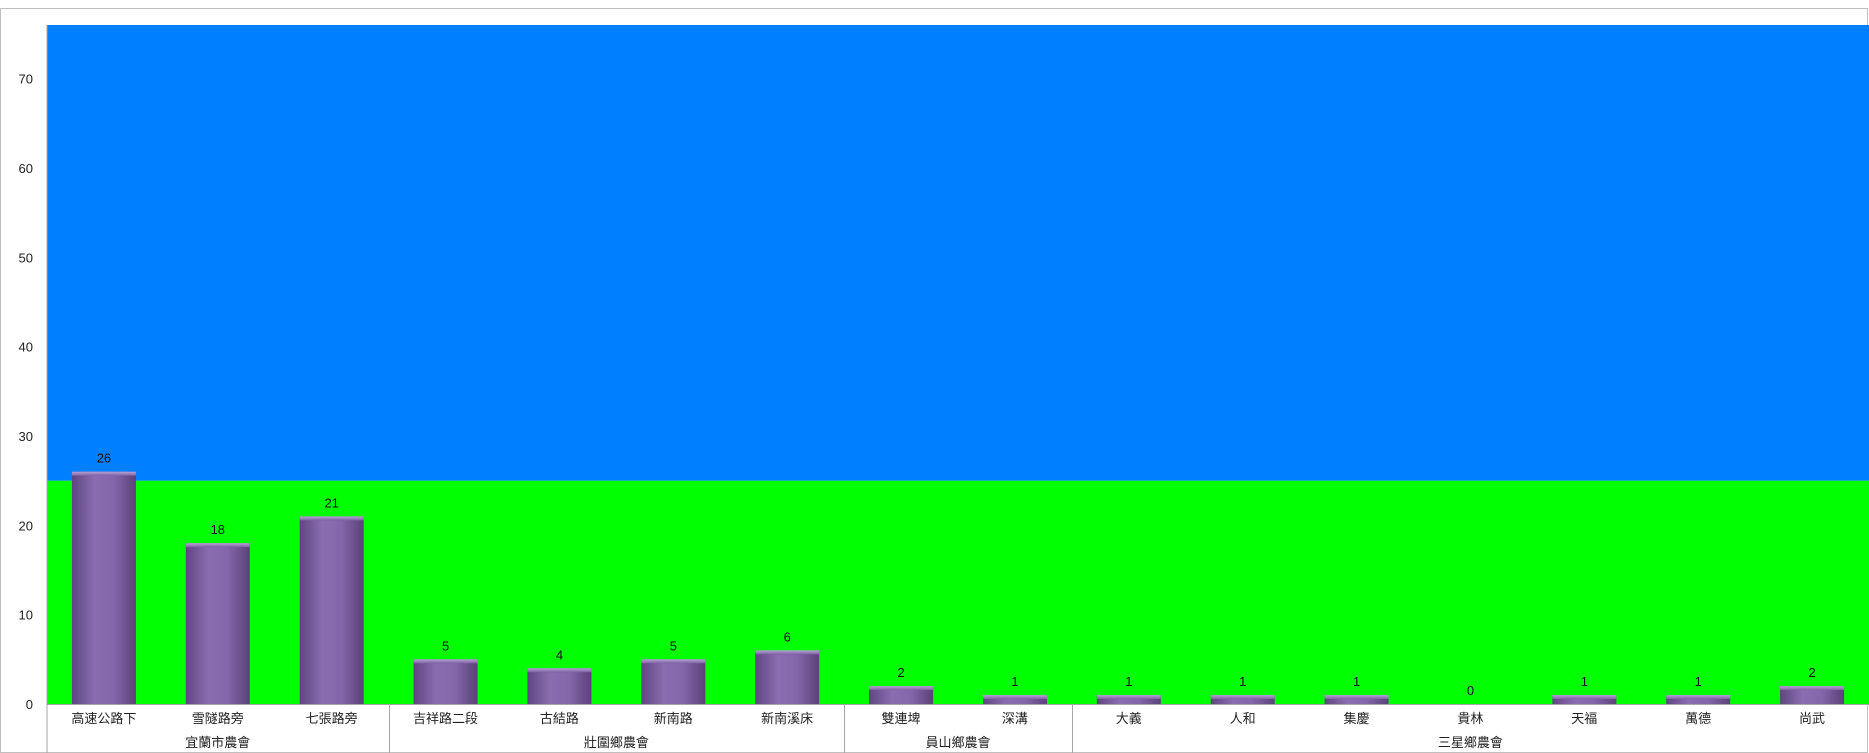 This screenshot has height=753, width=1869. Describe the element at coordinates (559, 654) in the screenshot. I see `data-label: 4` at that location.